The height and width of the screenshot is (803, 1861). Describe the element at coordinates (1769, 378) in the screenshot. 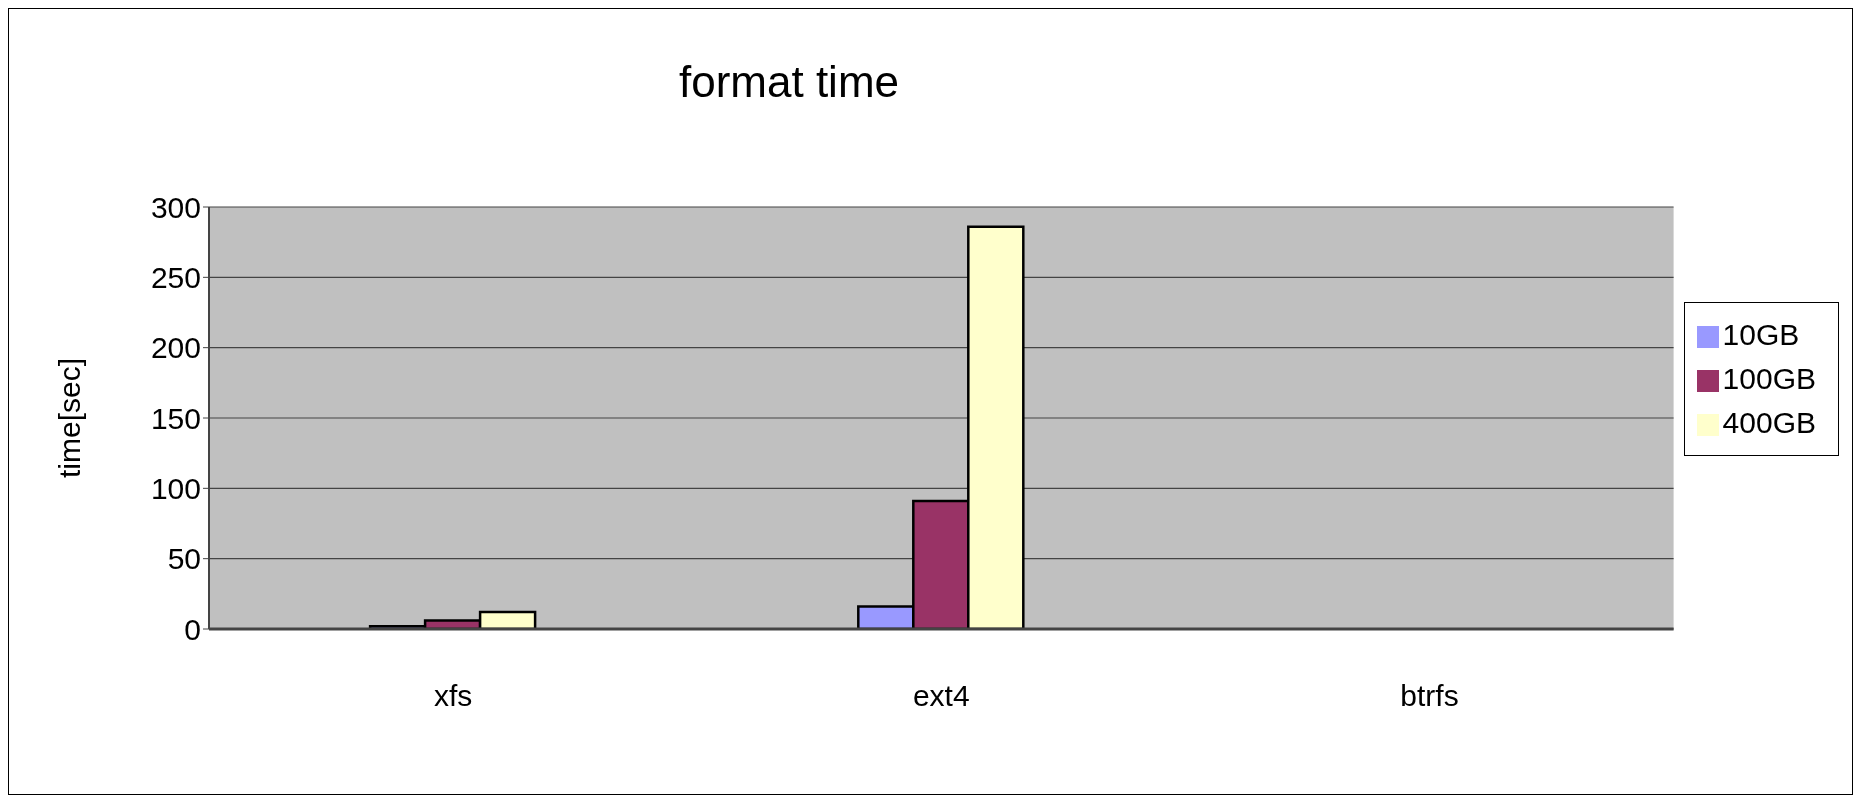

I see `legend-label: 100GB` at that location.